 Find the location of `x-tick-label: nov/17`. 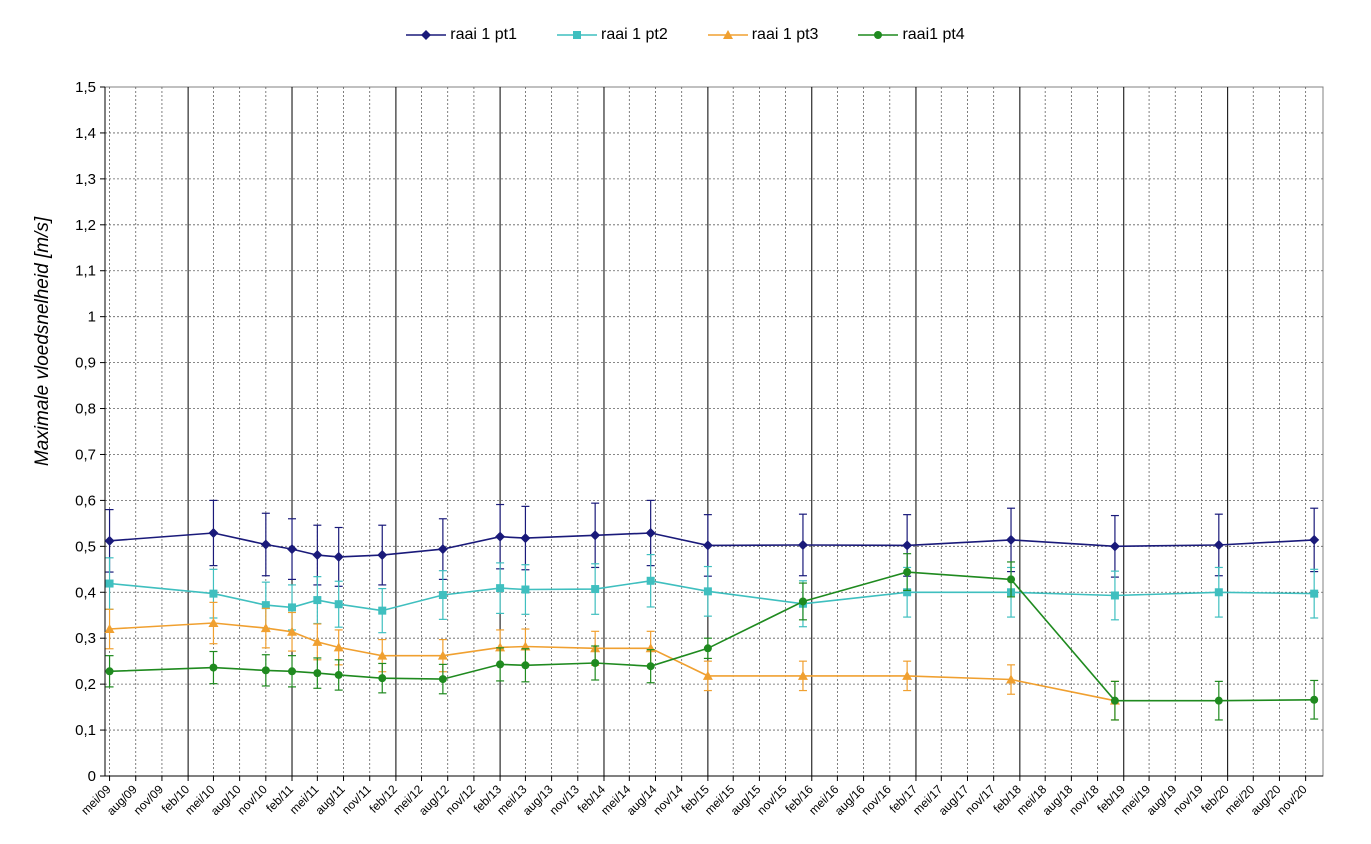

x-tick-label: nov/17 is located at coordinates (980, 800).